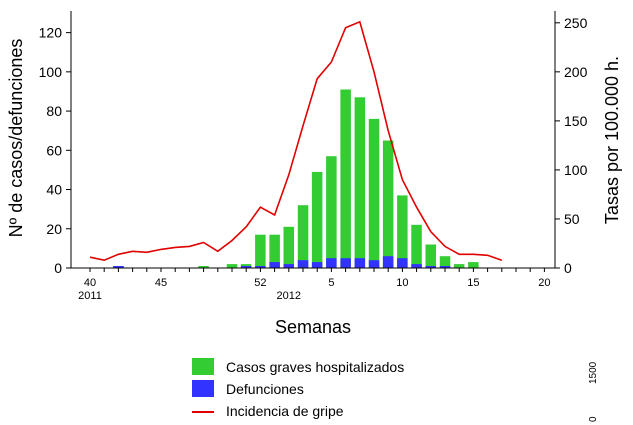 The width and height of the screenshot is (633, 425). Describe the element at coordinates (289, 296) in the screenshot. I see `year-label: 2012` at that location.